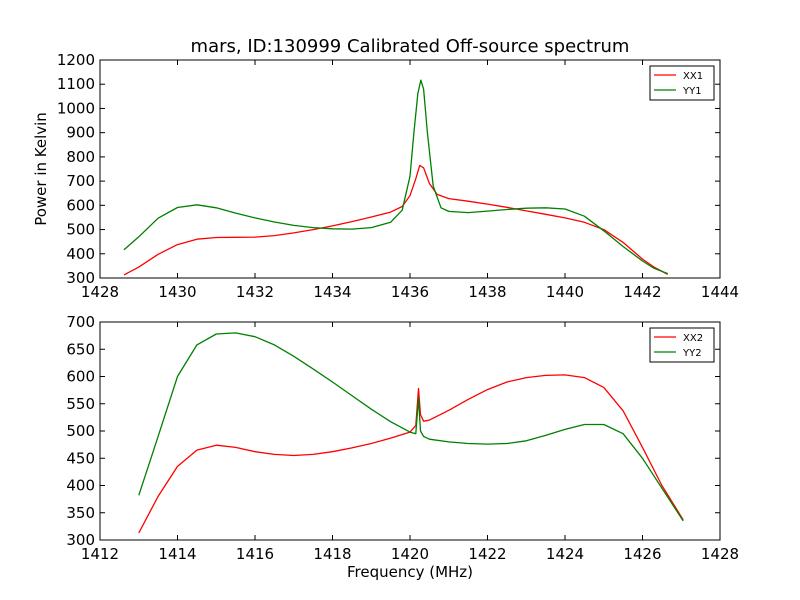  Describe the element at coordinates (80, 157) in the screenshot. I see `y-tick-label: 800` at that location.